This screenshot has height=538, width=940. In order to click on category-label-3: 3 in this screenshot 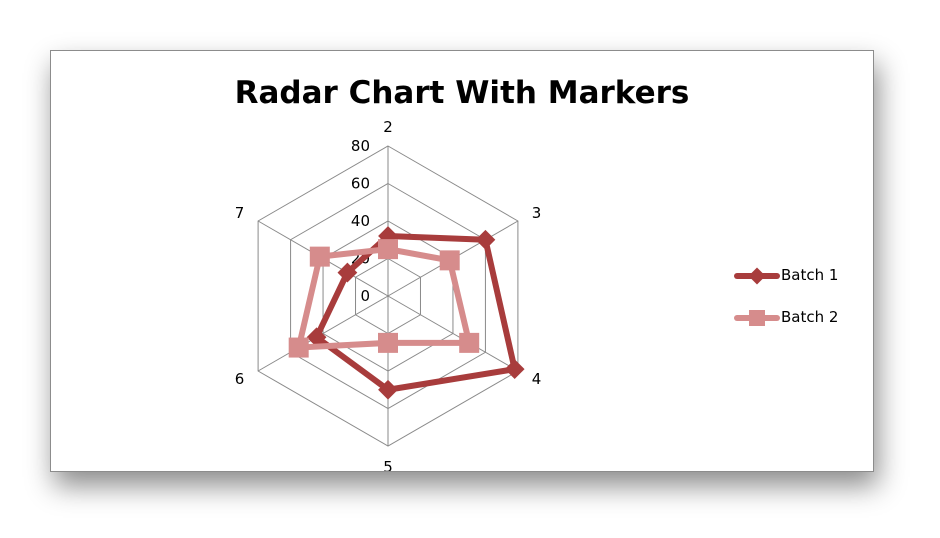, I will do `click(537, 213)`.